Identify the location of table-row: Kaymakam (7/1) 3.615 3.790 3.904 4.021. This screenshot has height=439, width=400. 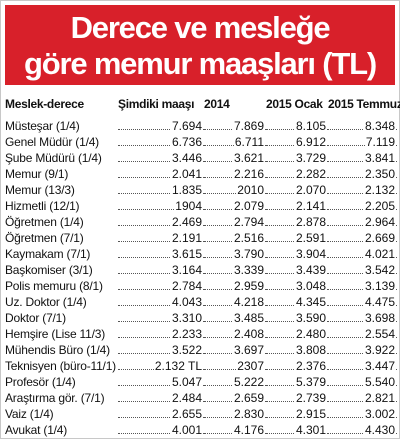
(201, 254).